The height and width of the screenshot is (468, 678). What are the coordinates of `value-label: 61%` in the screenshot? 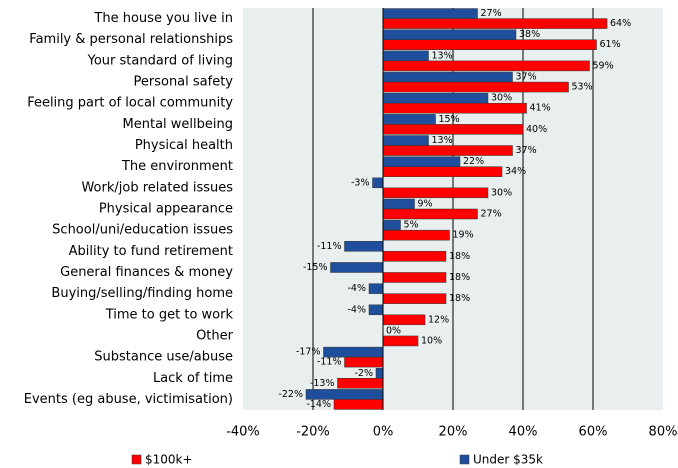 It's located at (610, 44).